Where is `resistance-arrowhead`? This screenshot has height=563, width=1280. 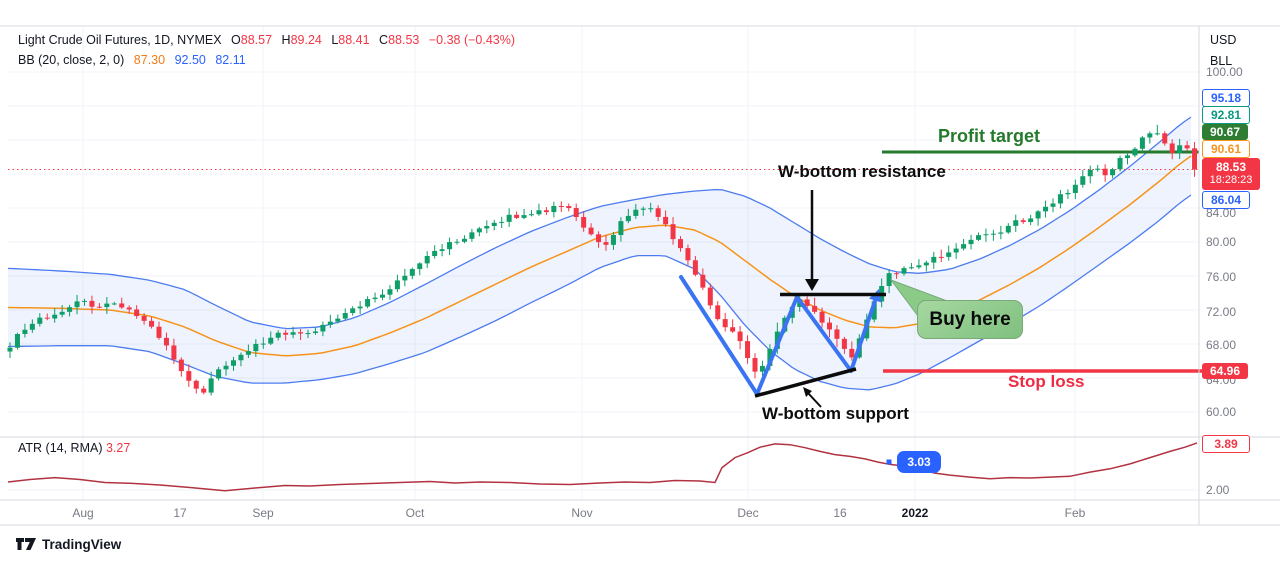
resistance-arrowhead is located at coordinates (812, 285).